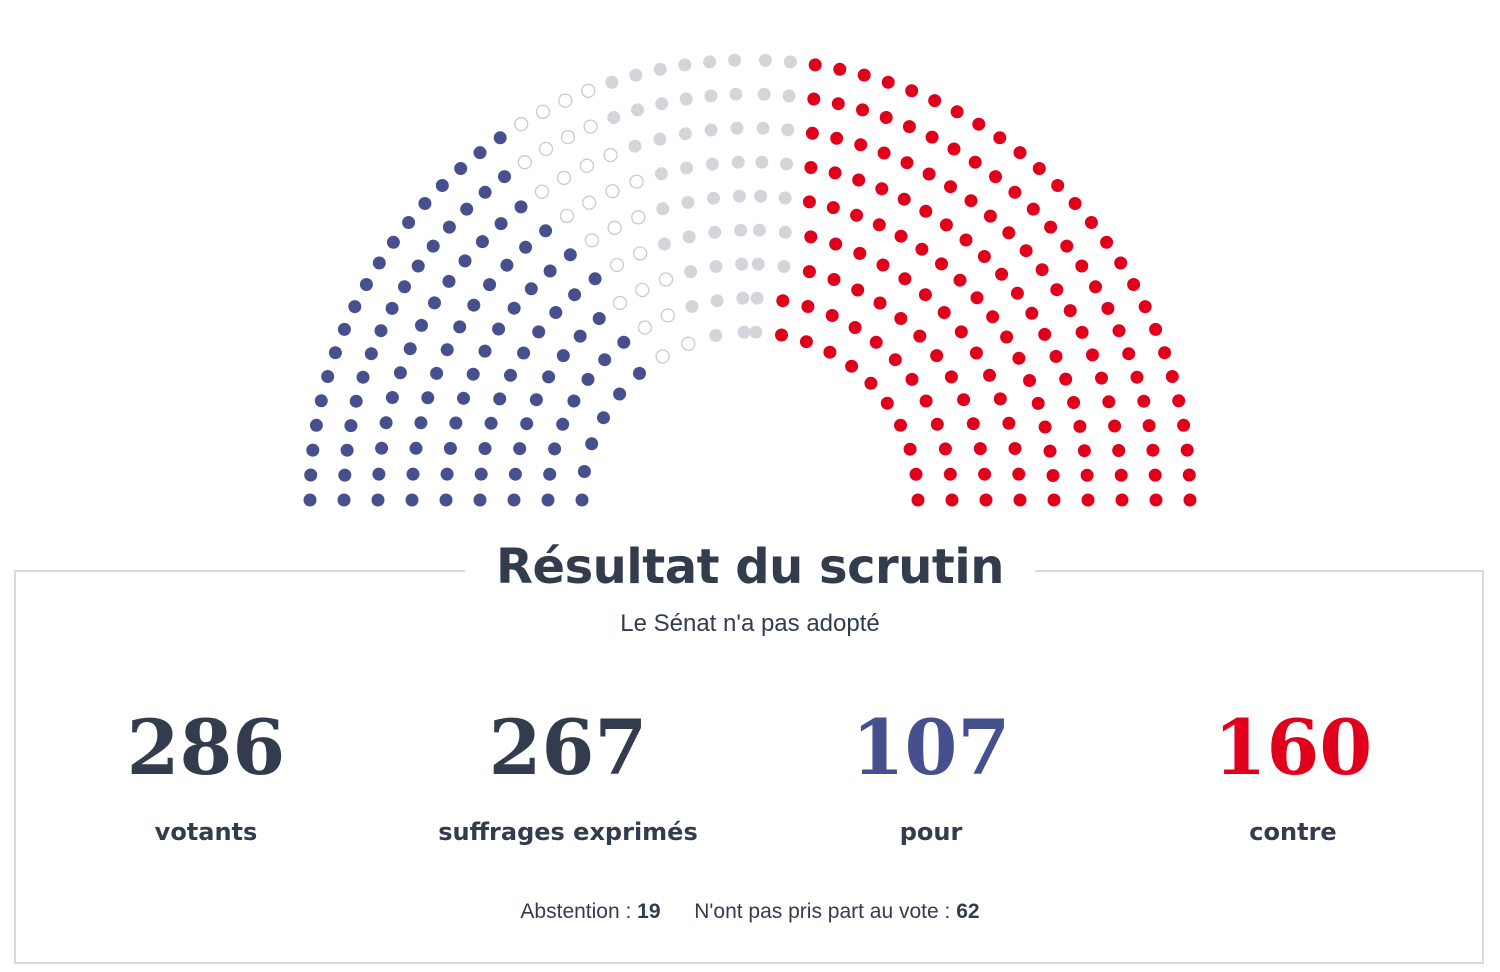  Describe the element at coordinates (568, 832) in the screenshot. I see `stat-suffrages-label: suffrages exprimés` at that location.